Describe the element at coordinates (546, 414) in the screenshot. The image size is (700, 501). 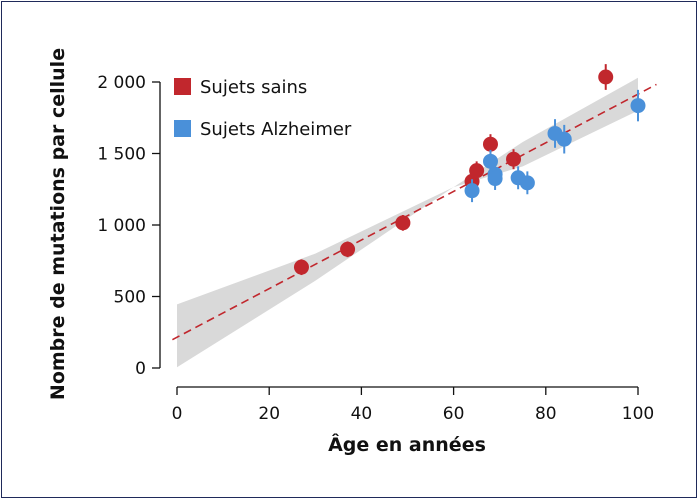
I see `x-tick-label: 80` at that location.